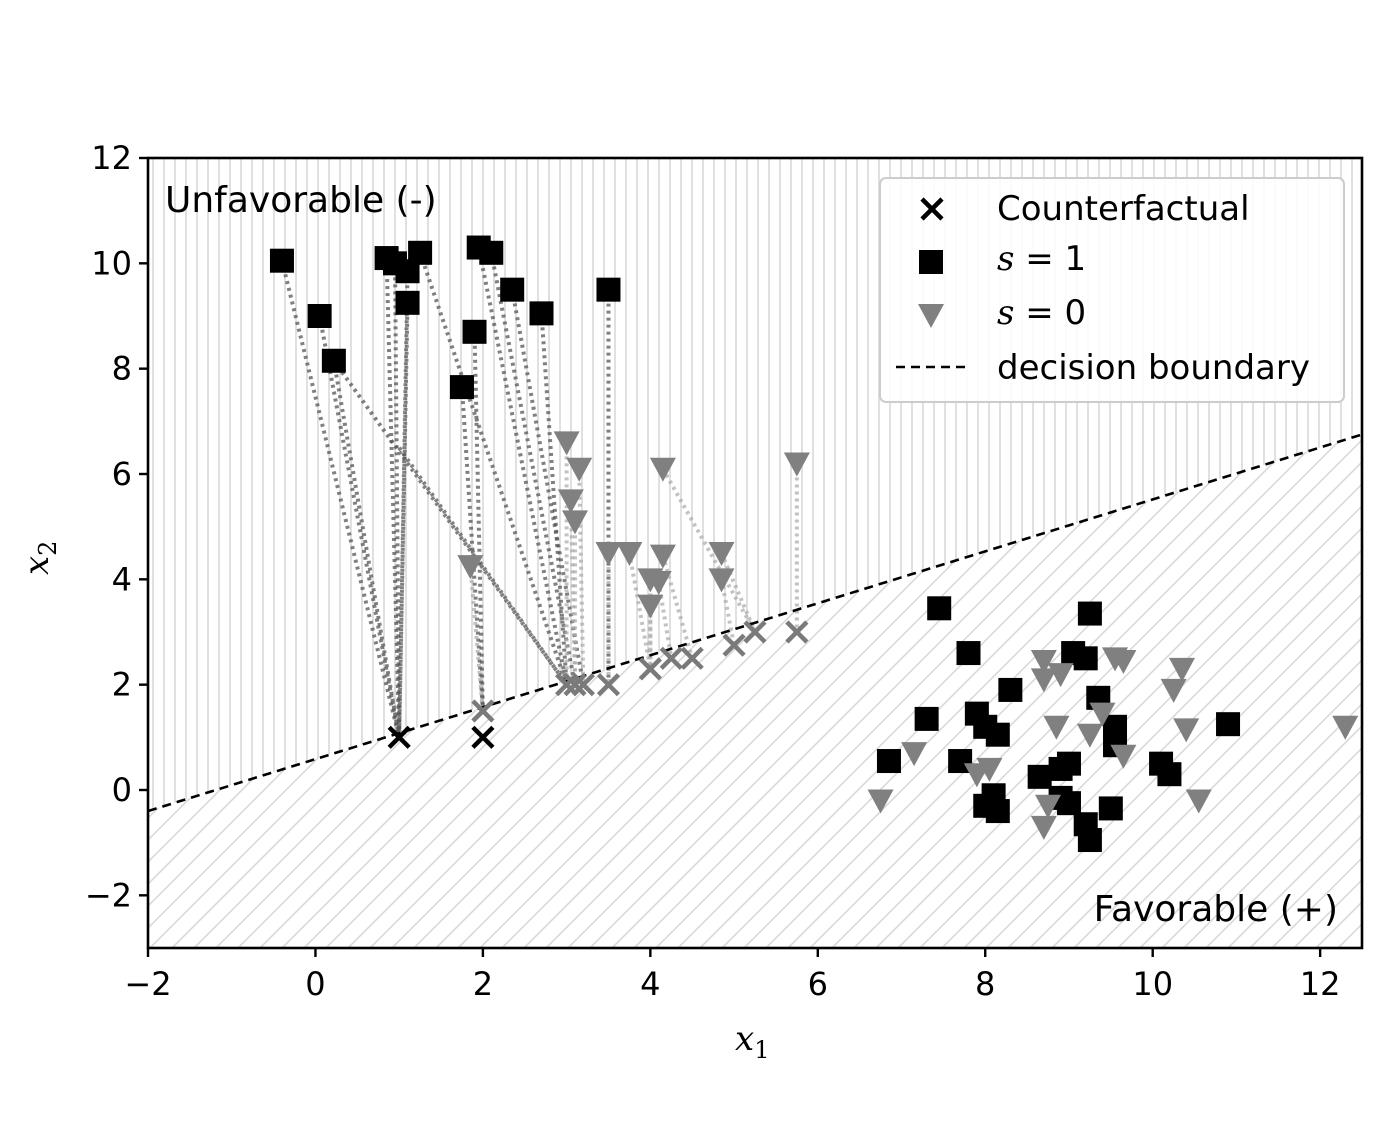 The height and width of the screenshot is (1127, 1400). Describe the element at coordinates (931, 316) in the screenshot. I see `legend-triangle-marker-icon` at that location.